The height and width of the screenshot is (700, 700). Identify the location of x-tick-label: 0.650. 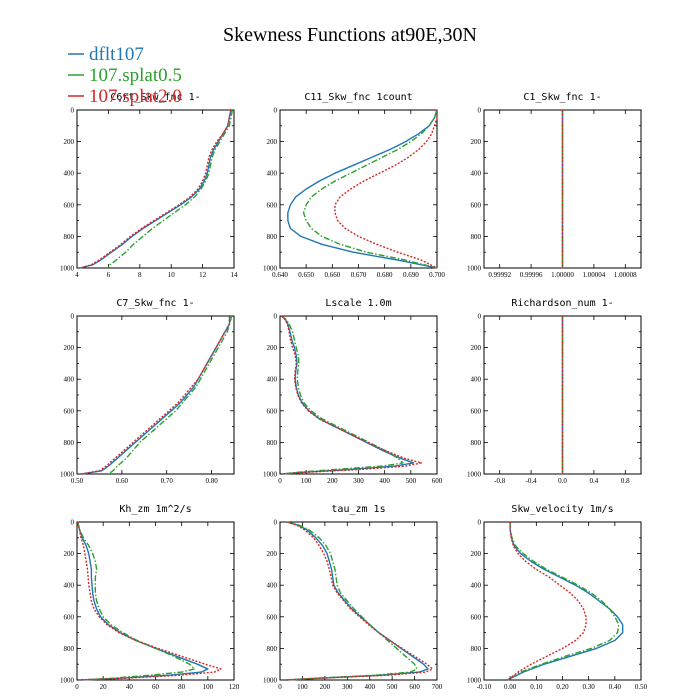
(306, 275).